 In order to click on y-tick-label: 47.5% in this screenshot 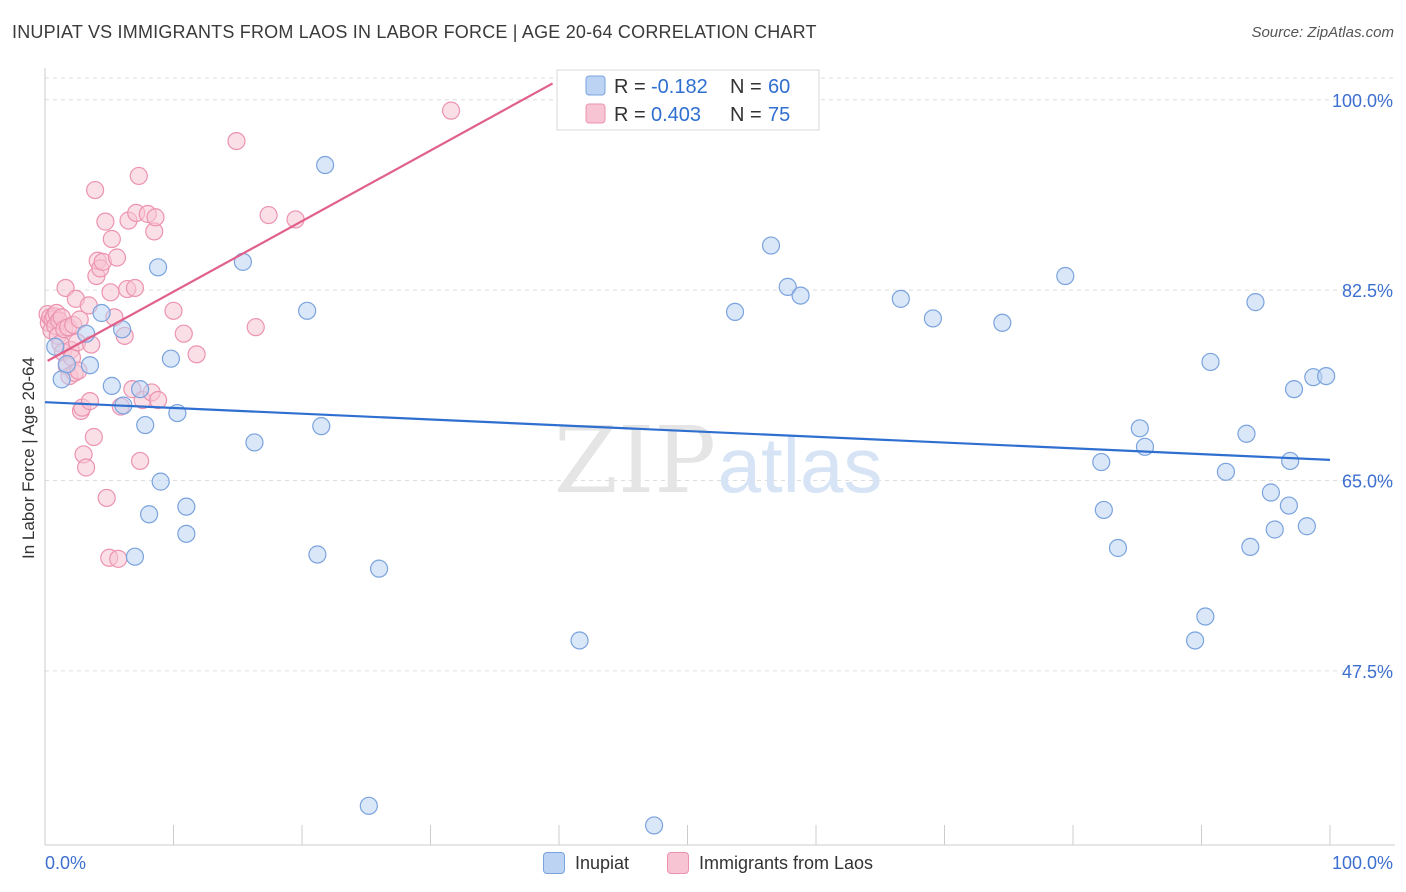, I will do `click(1367, 672)`.